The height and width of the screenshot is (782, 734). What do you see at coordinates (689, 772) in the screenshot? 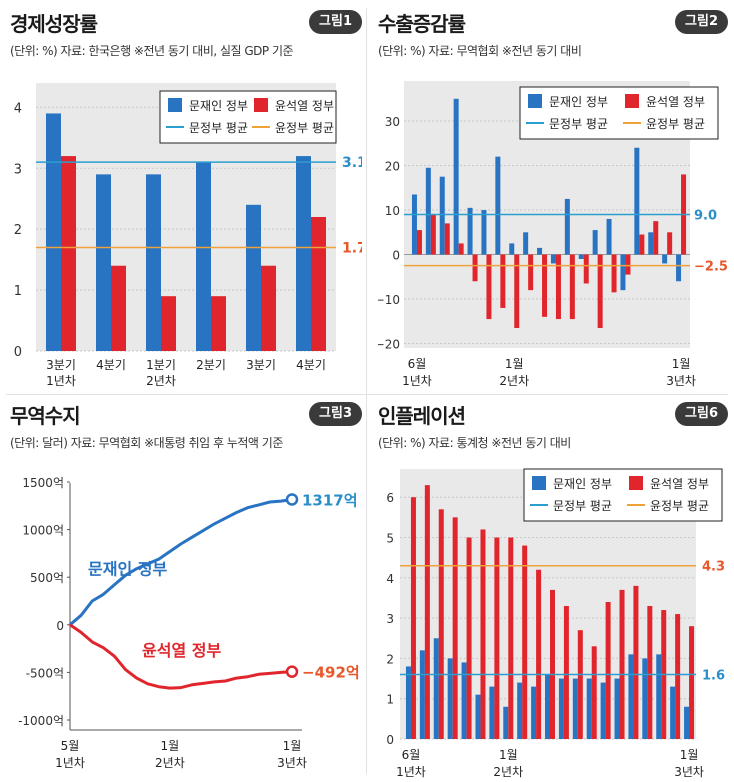
I see `x-tick-label: 3년차` at bounding box center [689, 772].